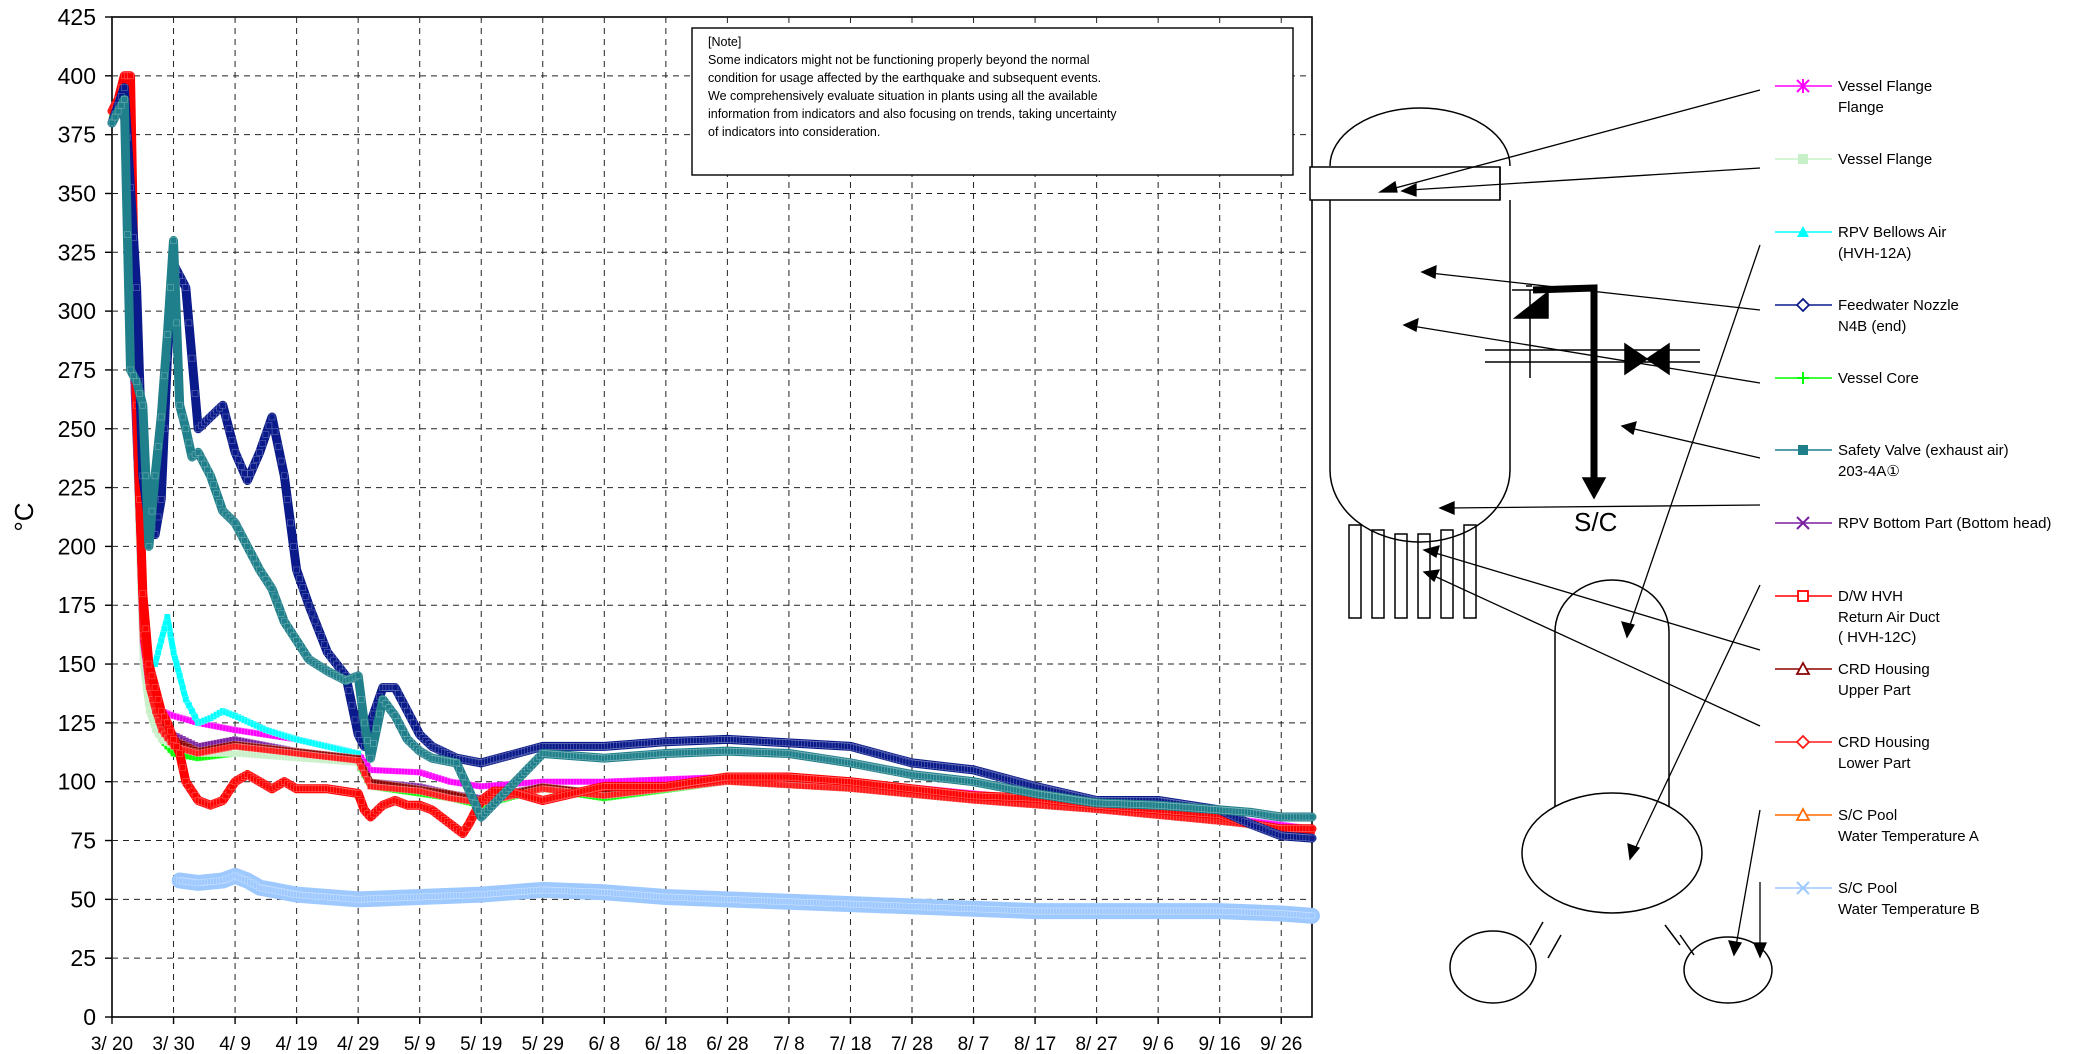 The width and height of the screenshot is (2090, 1054). What do you see at coordinates (77, 135) in the screenshot?
I see `y-tick-label: 375` at bounding box center [77, 135].